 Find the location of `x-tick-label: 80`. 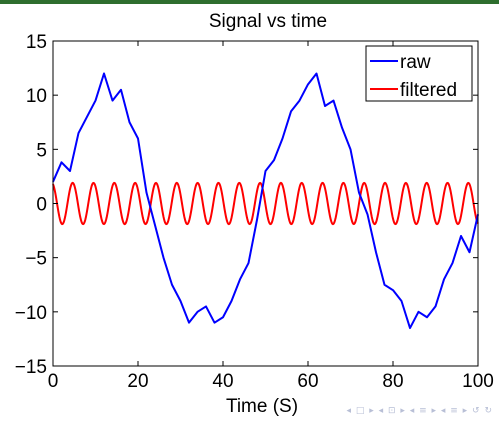

x-tick-label: 80 is located at coordinates (392, 381).